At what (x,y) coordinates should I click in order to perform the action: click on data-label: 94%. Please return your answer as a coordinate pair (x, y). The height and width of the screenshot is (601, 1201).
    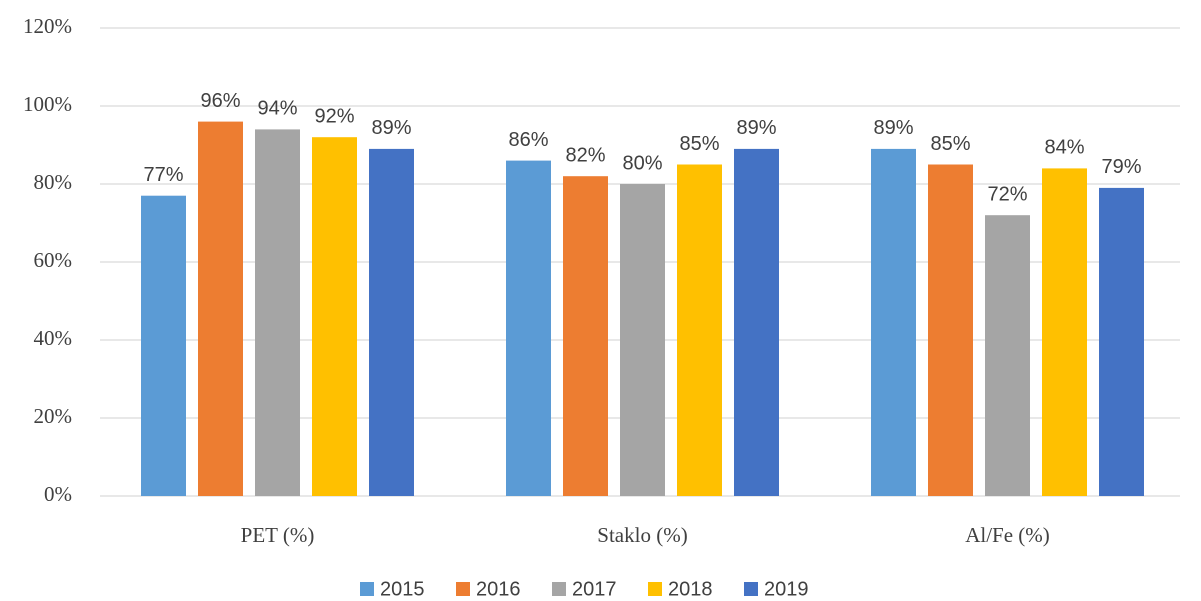
    Looking at the image, I should click on (277, 109).